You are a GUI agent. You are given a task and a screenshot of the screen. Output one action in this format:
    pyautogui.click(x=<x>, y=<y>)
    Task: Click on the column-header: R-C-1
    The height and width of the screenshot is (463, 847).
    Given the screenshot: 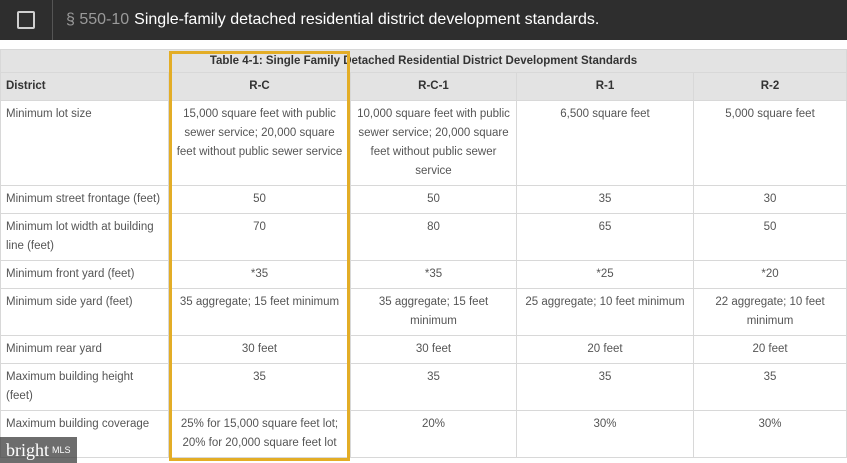 What is the action you would take?
    pyautogui.click(x=433, y=86)
    